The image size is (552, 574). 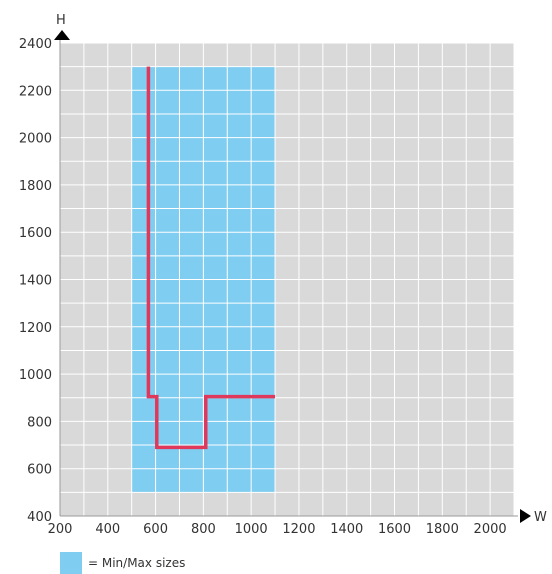 What do you see at coordinates (39, 470) in the screenshot?
I see `y-tick-label: 600` at bounding box center [39, 470].